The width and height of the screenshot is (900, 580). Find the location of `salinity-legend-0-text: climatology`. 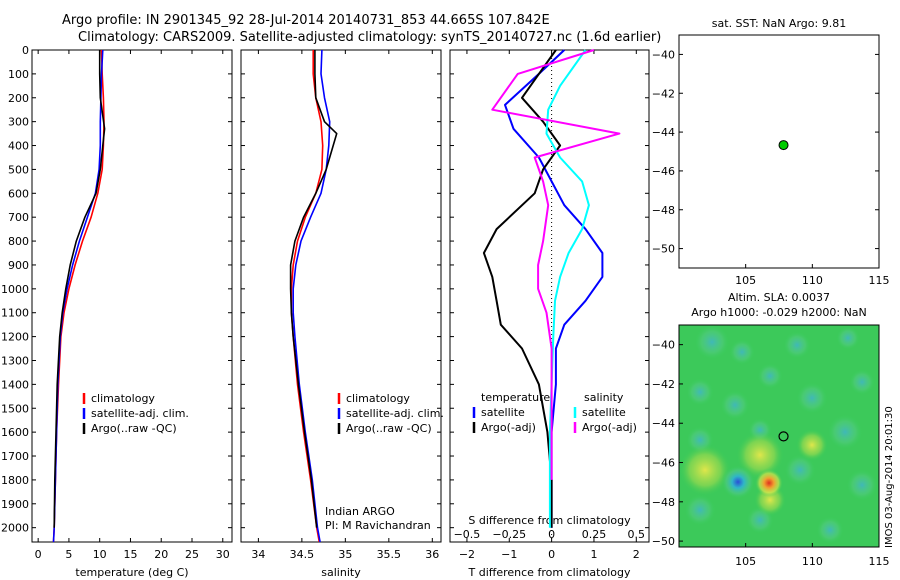

salinity-legend-0-text: climatology is located at coordinates (378, 398).